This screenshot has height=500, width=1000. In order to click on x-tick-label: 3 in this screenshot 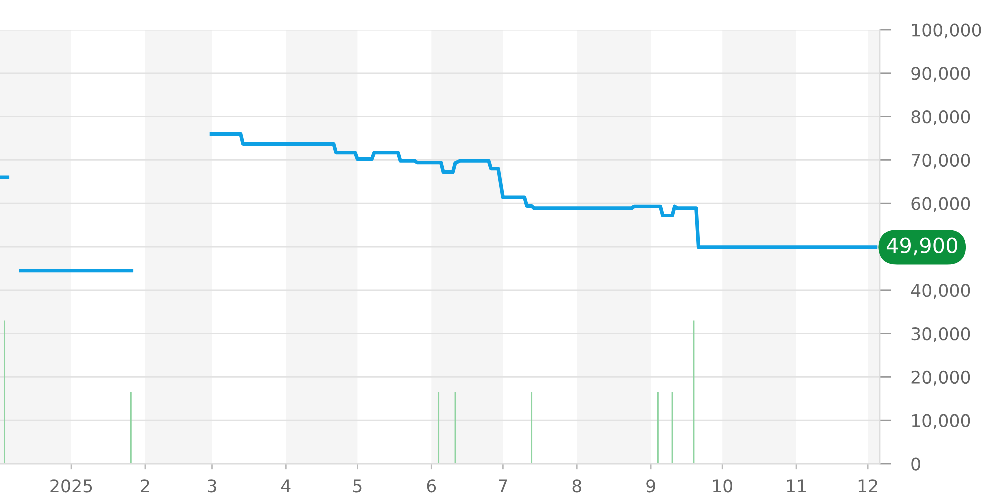, I will do `click(212, 486)`.